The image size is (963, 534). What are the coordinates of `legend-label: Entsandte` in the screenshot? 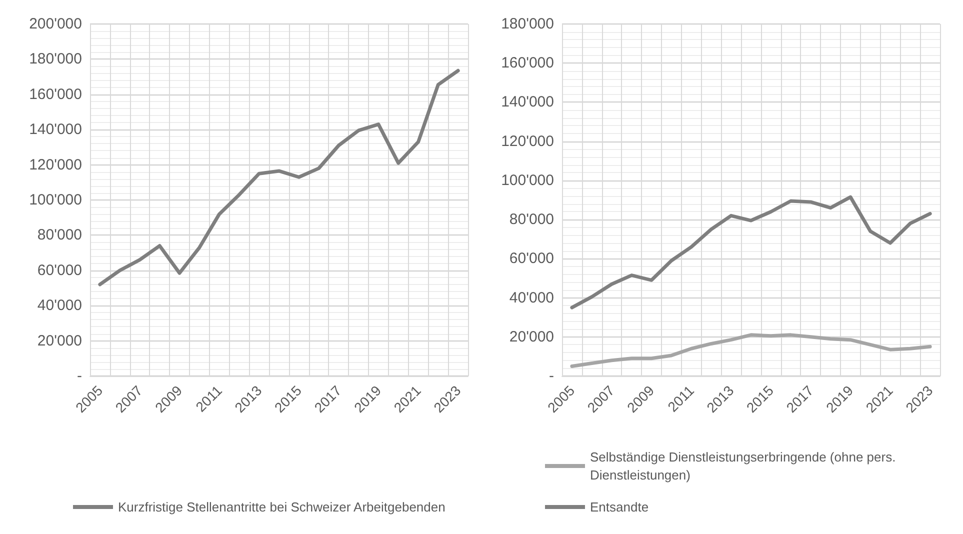 It's located at (619, 507).